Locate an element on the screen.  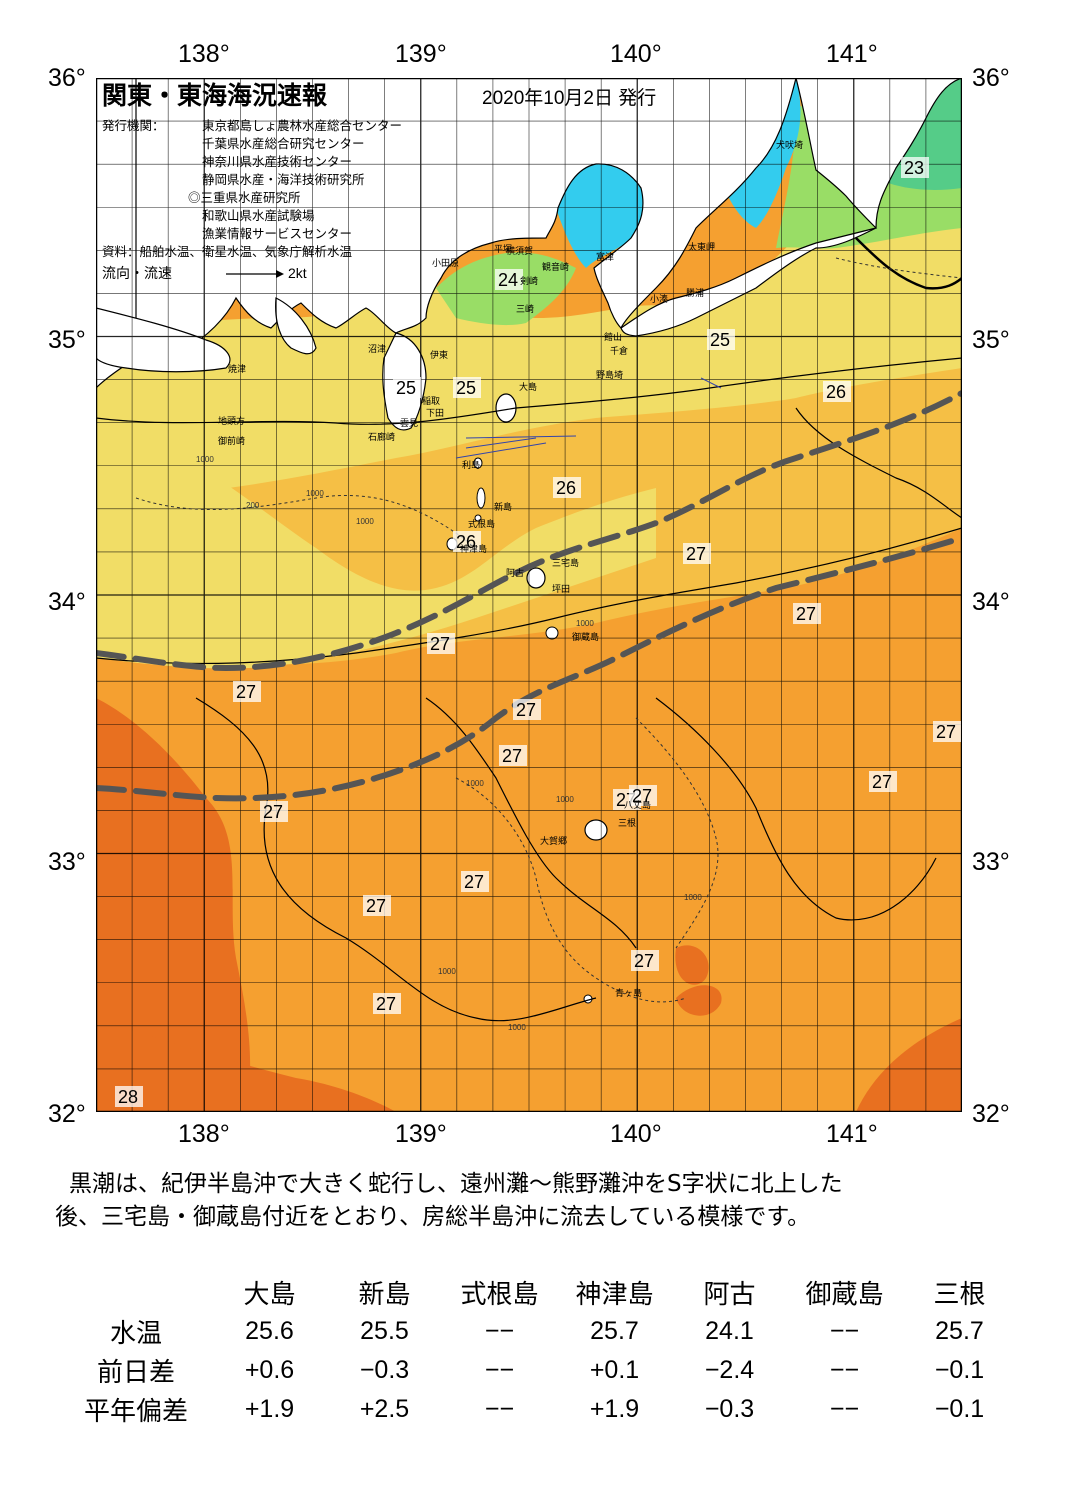
place-label: 千倉 is located at coordinates (619, 350).